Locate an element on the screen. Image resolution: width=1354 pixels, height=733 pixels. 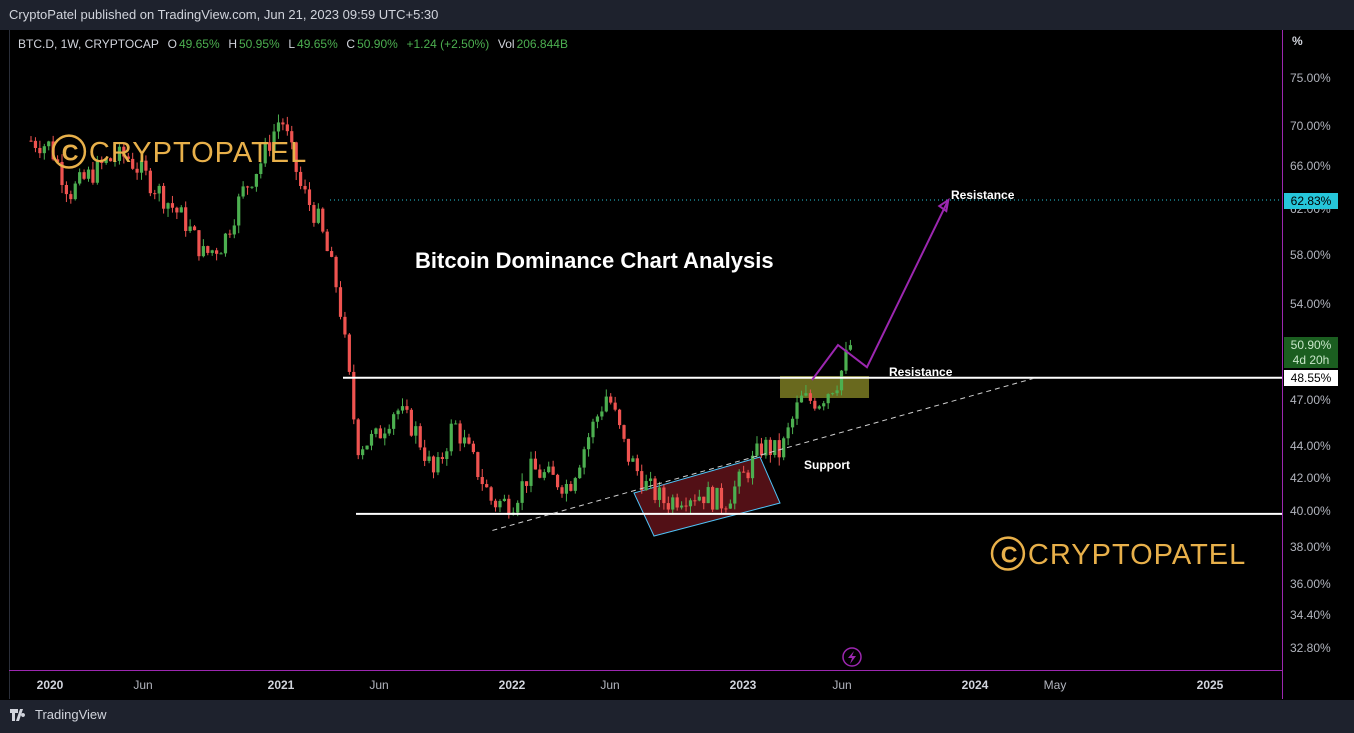
volume-value: 206.844B is located at coordinates (542, 44).